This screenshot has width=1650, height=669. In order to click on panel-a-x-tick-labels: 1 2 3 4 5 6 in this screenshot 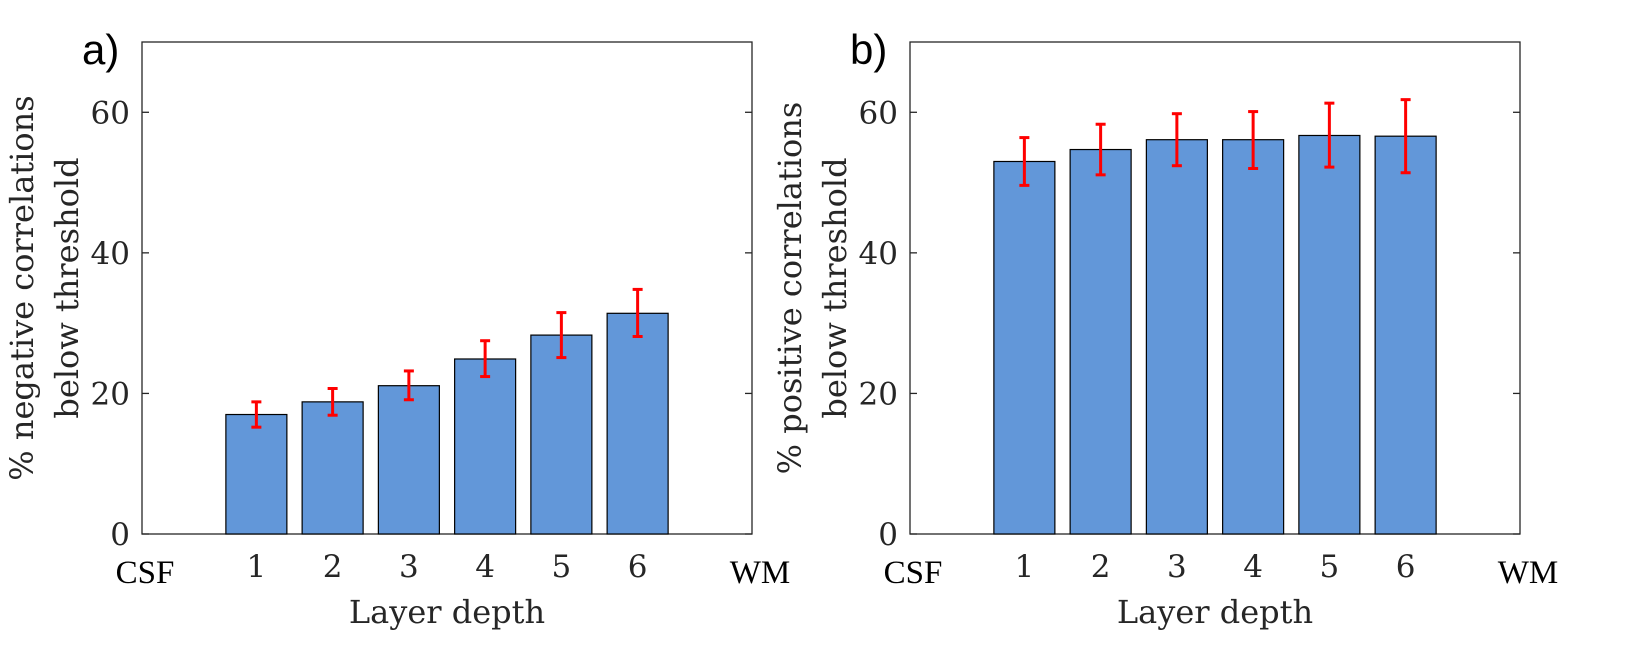, I will do `click(447, 567)`.